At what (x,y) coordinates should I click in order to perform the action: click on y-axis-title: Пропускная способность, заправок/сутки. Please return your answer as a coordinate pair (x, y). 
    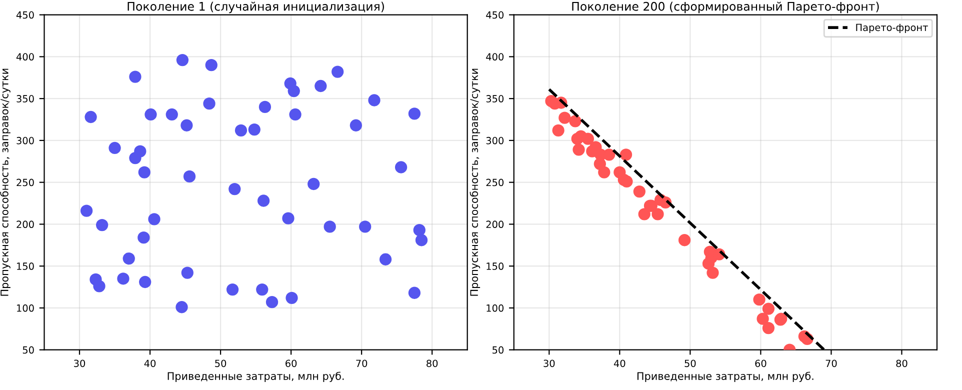
    Looking at the image, I should click on (475, 182).